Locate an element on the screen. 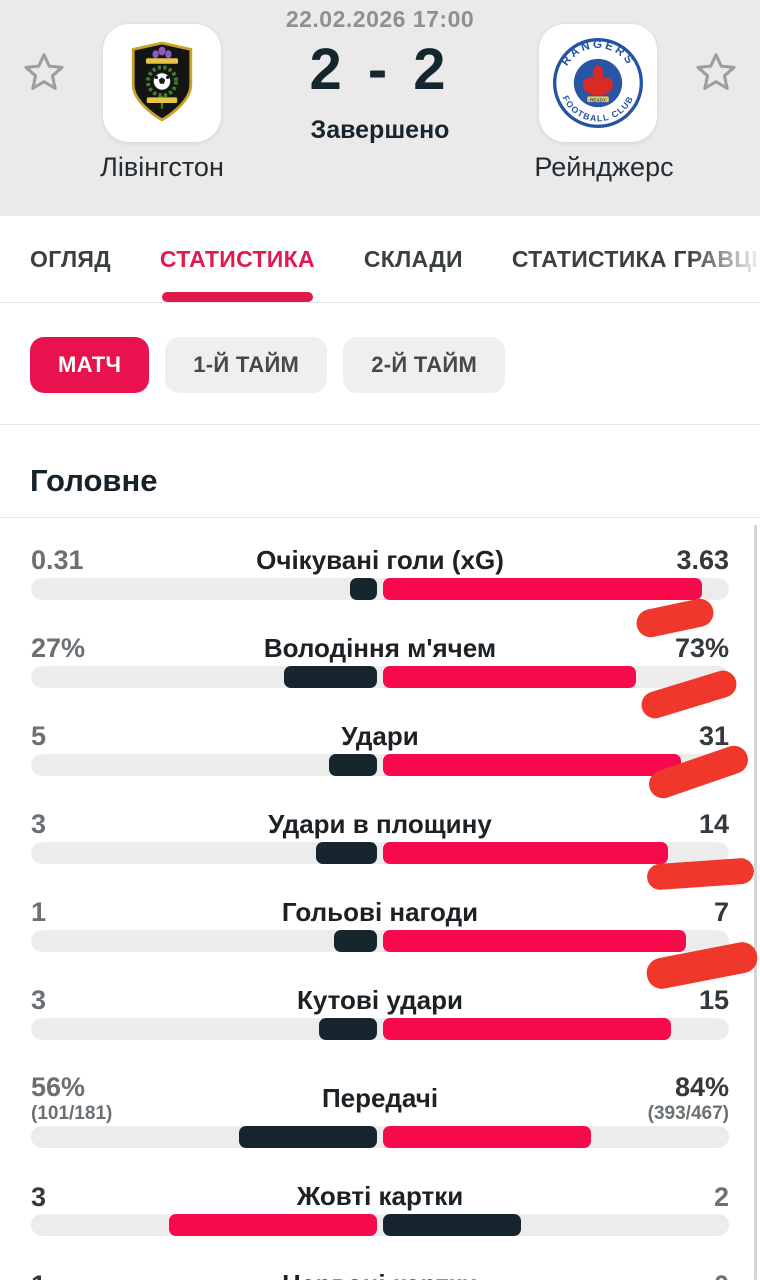 This screenshot has height=1280, width=760. stat-away-value: 14 is located at coordinates (713, 824).